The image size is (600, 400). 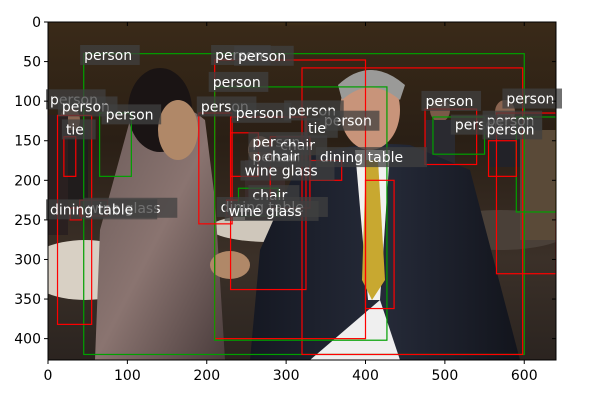 What do you see at coordinates (27, 221) in the screenshot?
I see `y-tick-label: 250` at bounding box center [27, 221].